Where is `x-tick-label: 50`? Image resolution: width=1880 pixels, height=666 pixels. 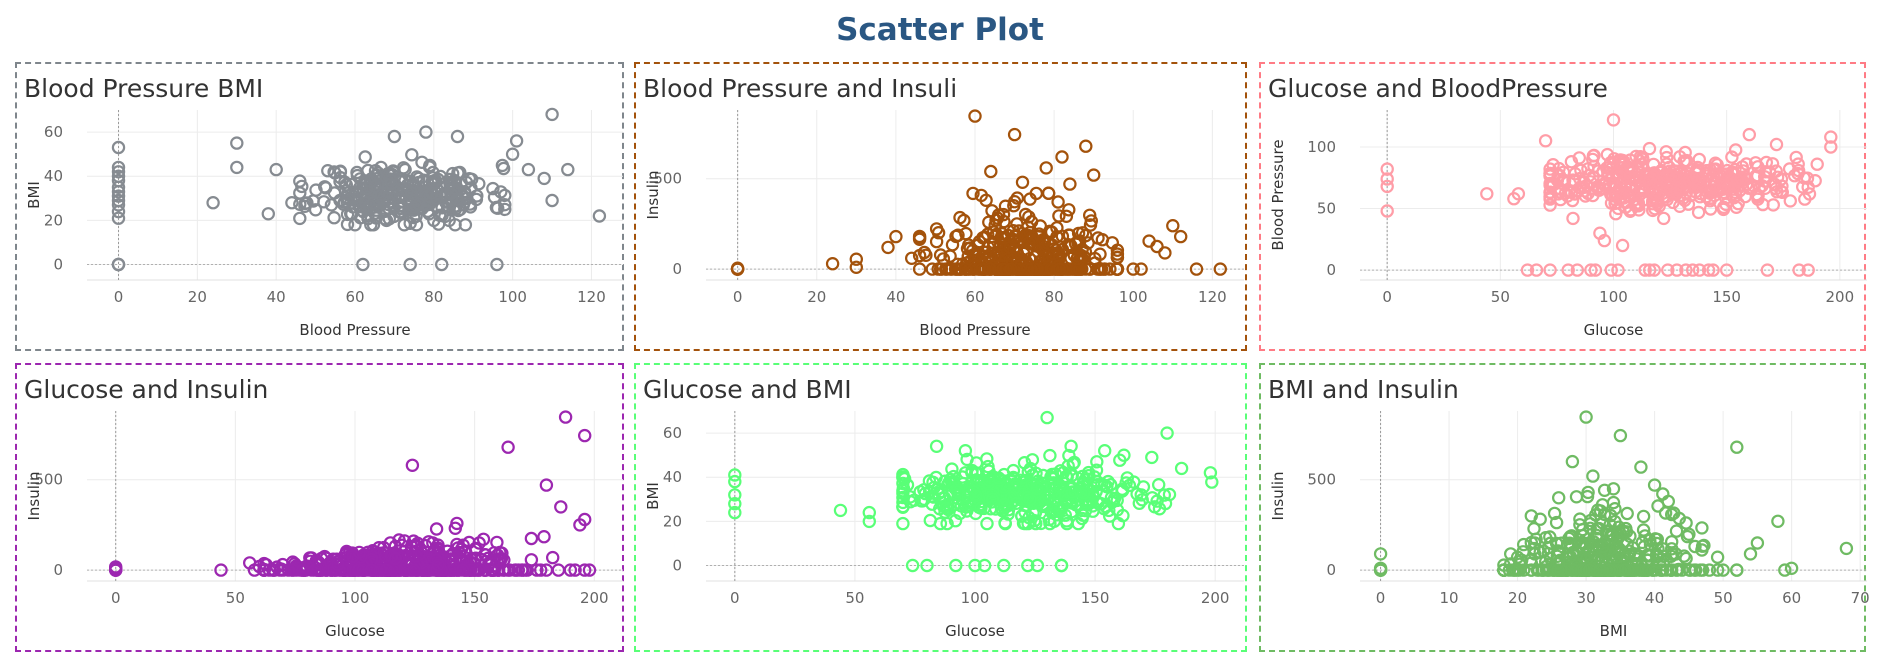
x-tick-label: 50 is located at coordinates (1723, 598).